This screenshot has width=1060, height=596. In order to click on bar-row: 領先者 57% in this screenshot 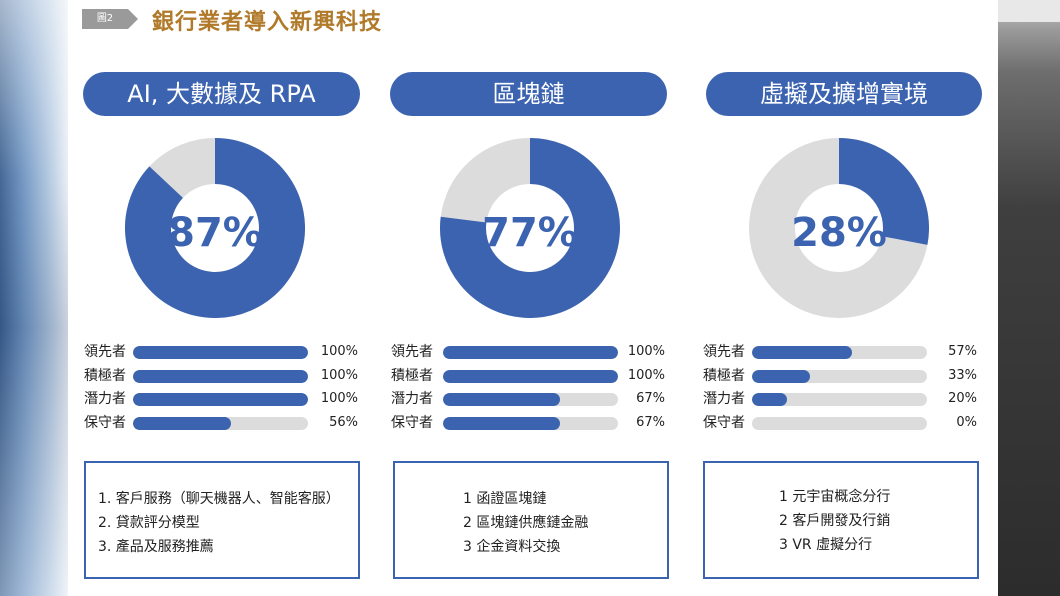, I will do `click(843, 352)`.